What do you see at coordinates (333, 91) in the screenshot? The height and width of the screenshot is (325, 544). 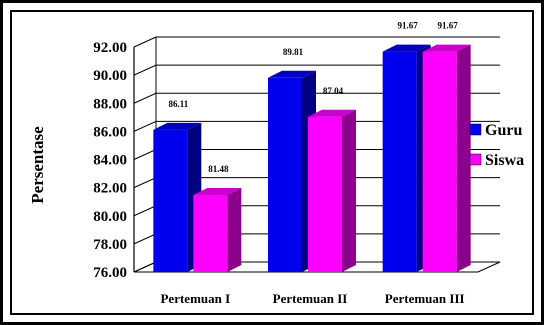 I see `data-label: 87.04` at bounding box center [333, 91].